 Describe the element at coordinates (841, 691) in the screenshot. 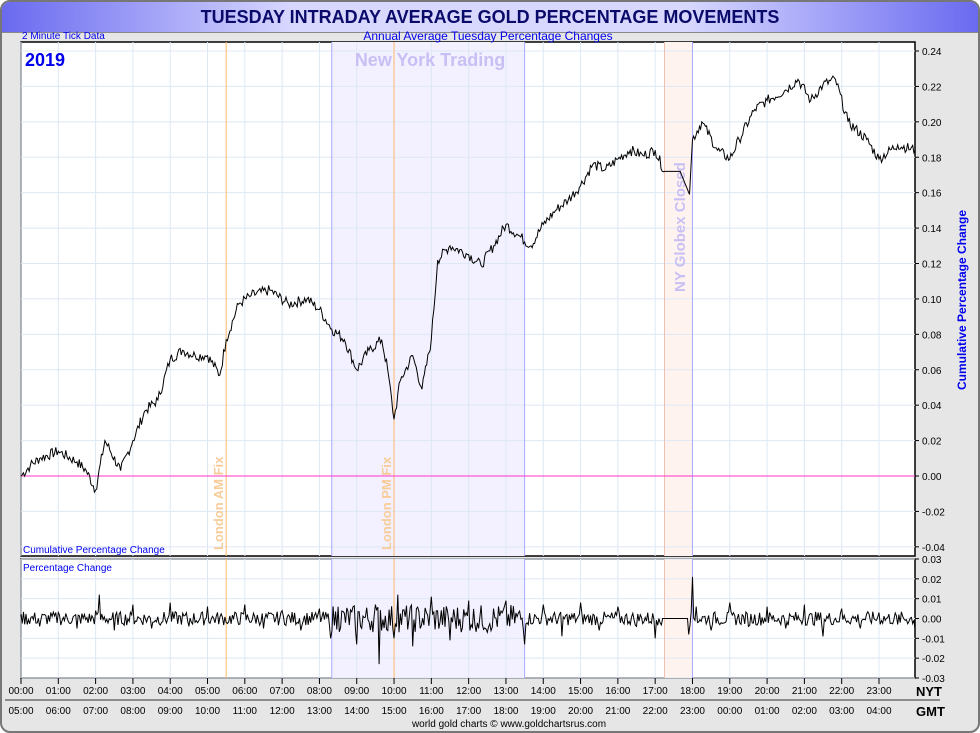

I see `nyt-tick-label: 22:00` at that location.